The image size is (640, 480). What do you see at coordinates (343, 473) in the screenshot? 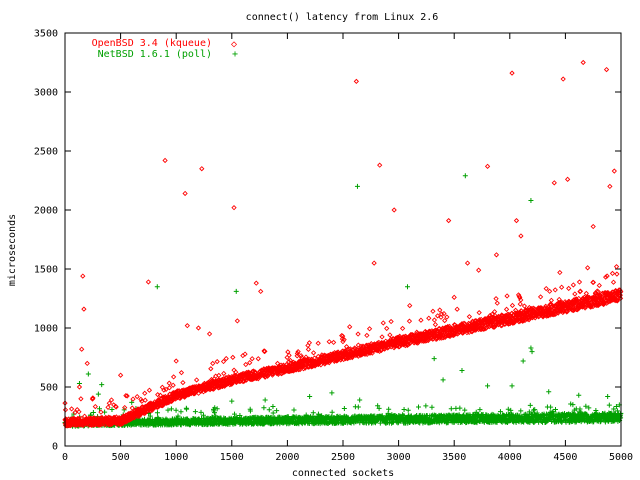
I see `x-axis-label: connected sockets` at bounding box center [343, 473].